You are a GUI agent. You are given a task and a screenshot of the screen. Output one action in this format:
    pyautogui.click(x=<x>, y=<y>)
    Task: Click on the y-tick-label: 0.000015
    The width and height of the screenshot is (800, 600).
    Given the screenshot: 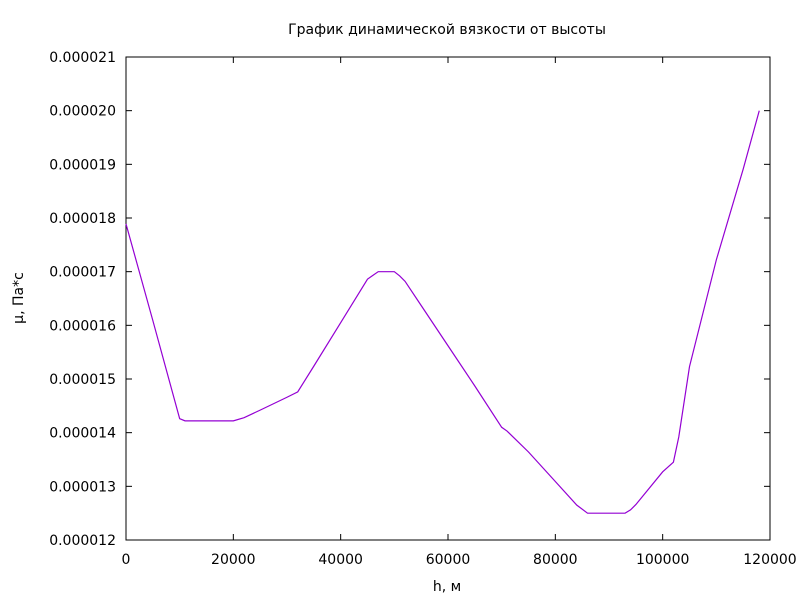 What is the action you would take?
    pyautogui.click(x=82, y=380)
    